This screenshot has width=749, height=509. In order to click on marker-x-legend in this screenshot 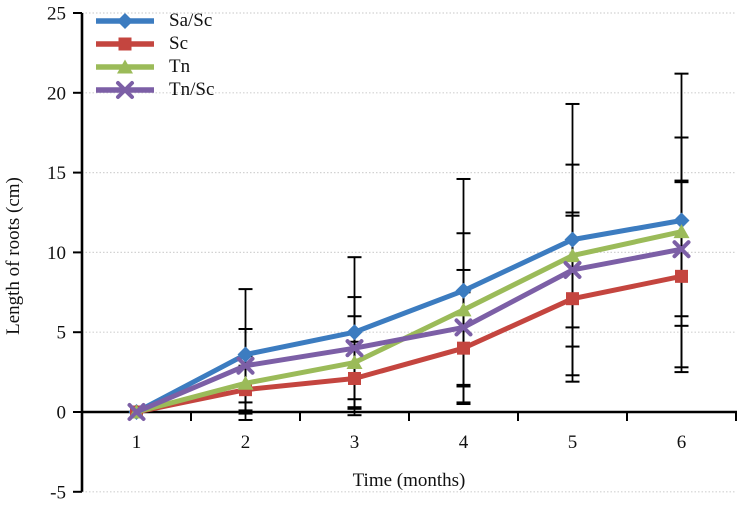, I will do `click(125, 89)`.